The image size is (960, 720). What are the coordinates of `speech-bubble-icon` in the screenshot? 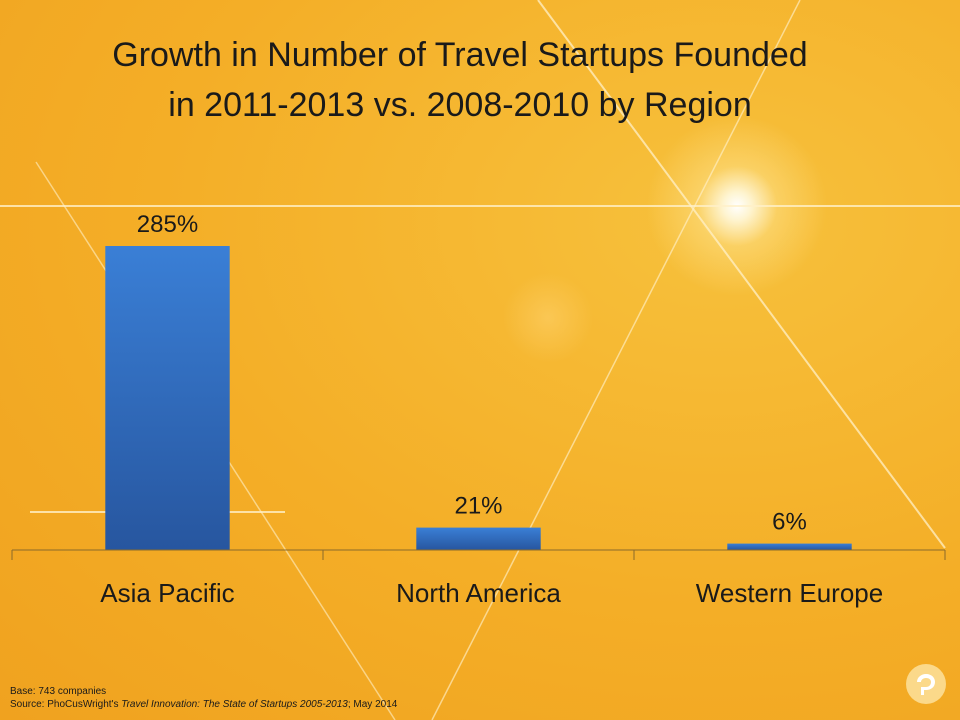 It's located at (926, 684).